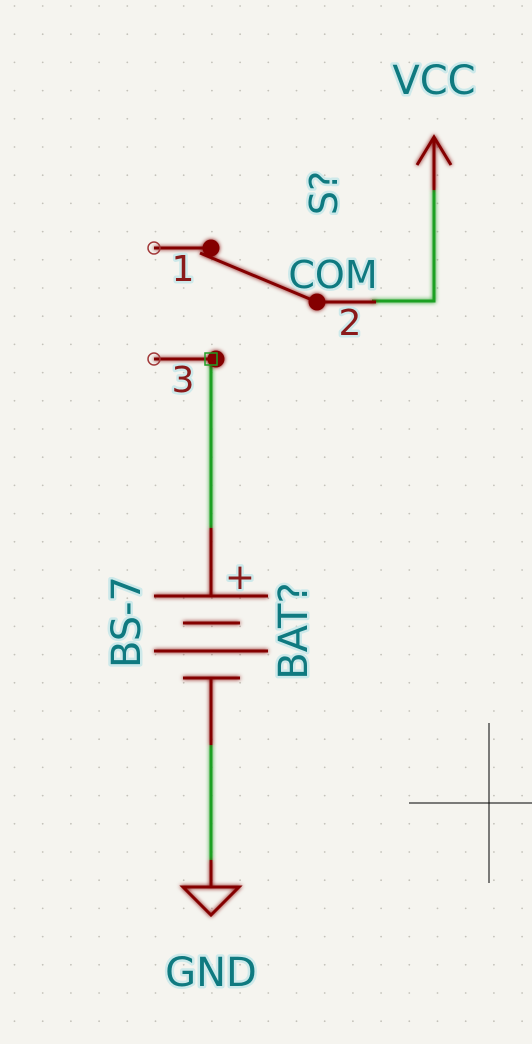 This screenshot has width=532, height=1044. Describe the element at coordinates (265, 303) in the screenshot. I see `switch-symbol` at that location.